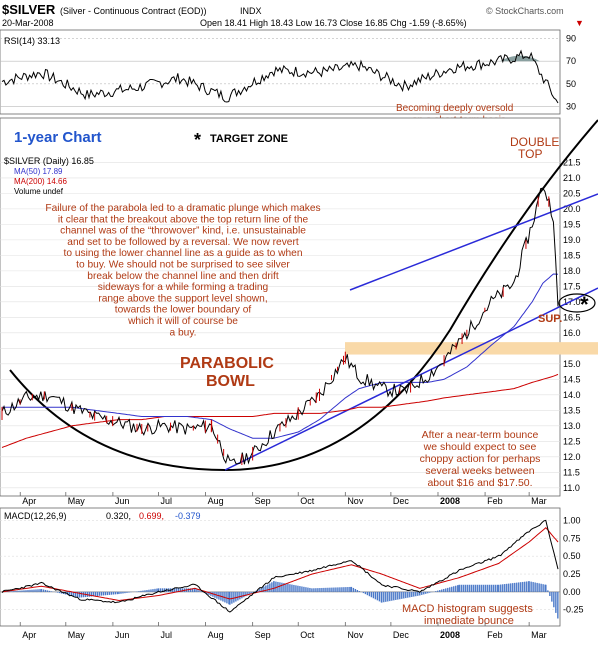 This screenshot has height=651, width=598. I want to click on bounce-note-line: After a near-term bounce, so click(480, 435).